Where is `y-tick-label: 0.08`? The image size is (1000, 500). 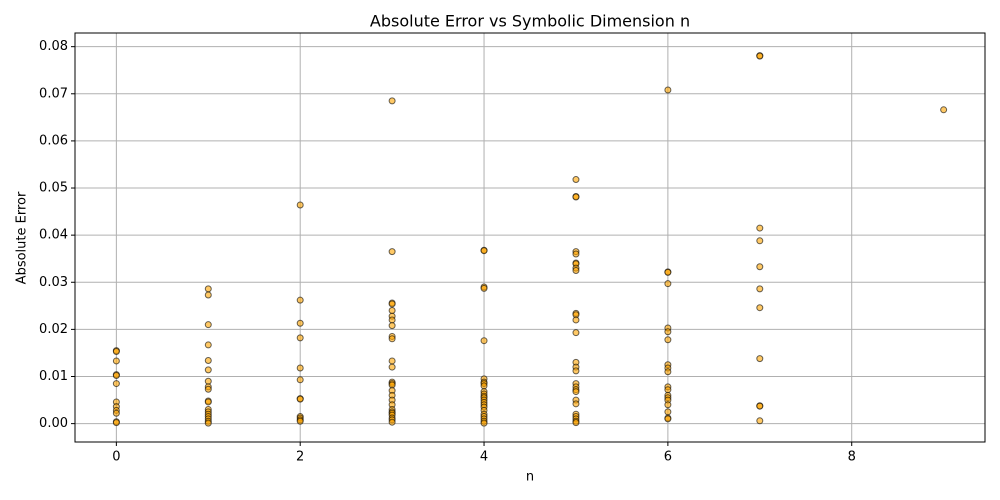 y-tick-label: 0.08 is located at coordinates (53, 46).